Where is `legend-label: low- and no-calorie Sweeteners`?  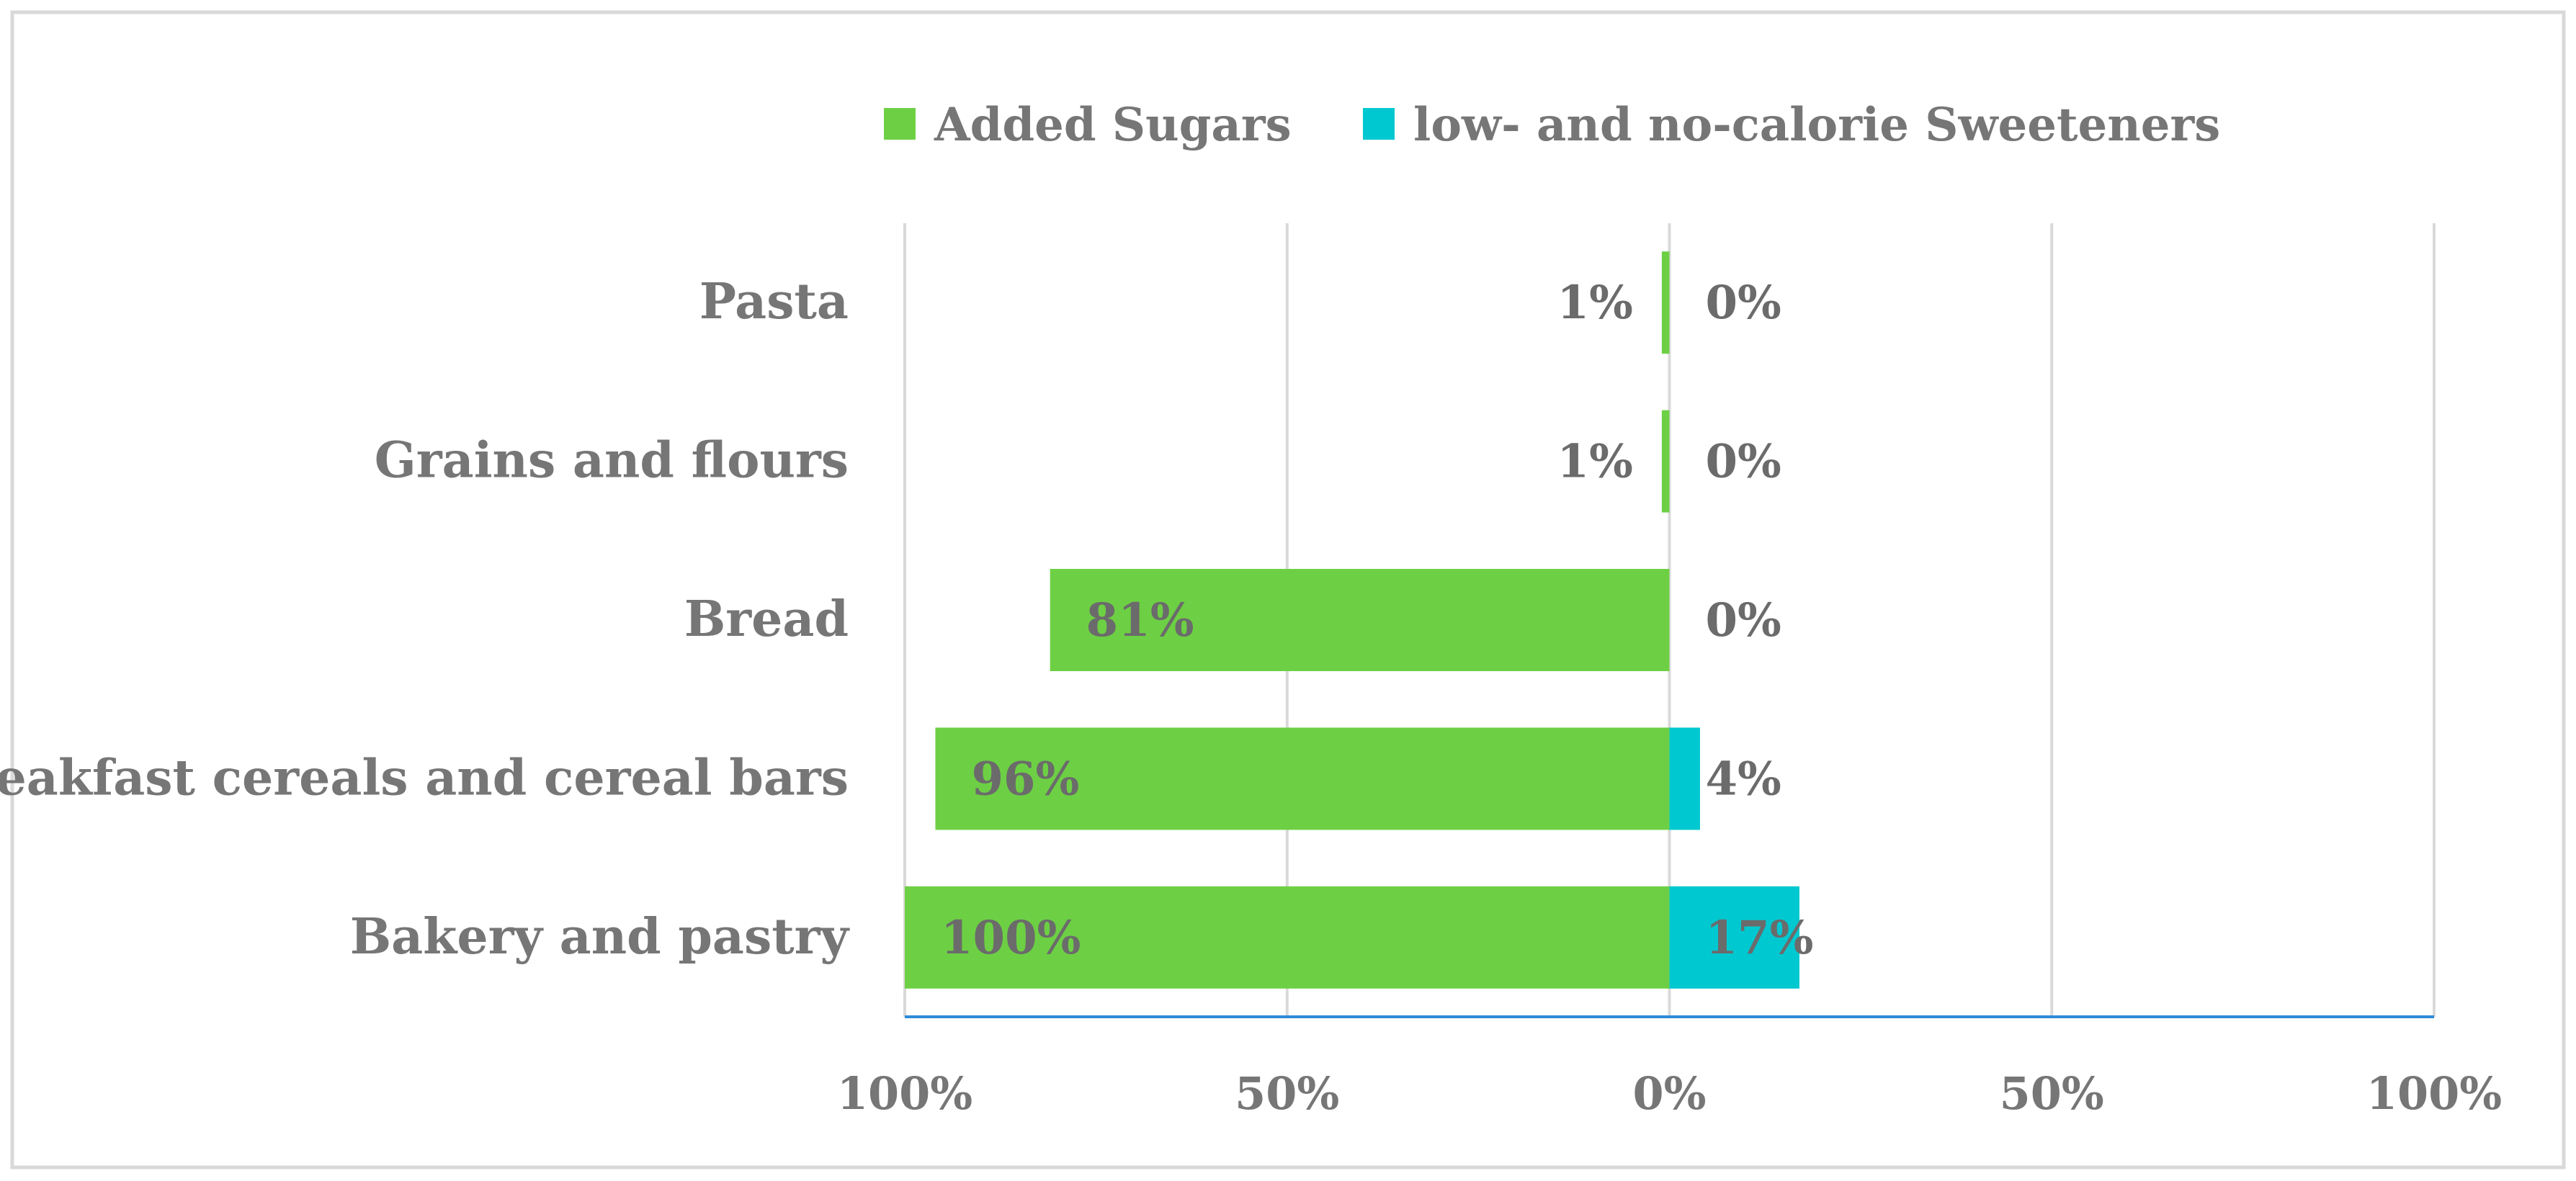
legend-label: low- and no-calorie Sweeteners is located at coordinates (1816, 125).